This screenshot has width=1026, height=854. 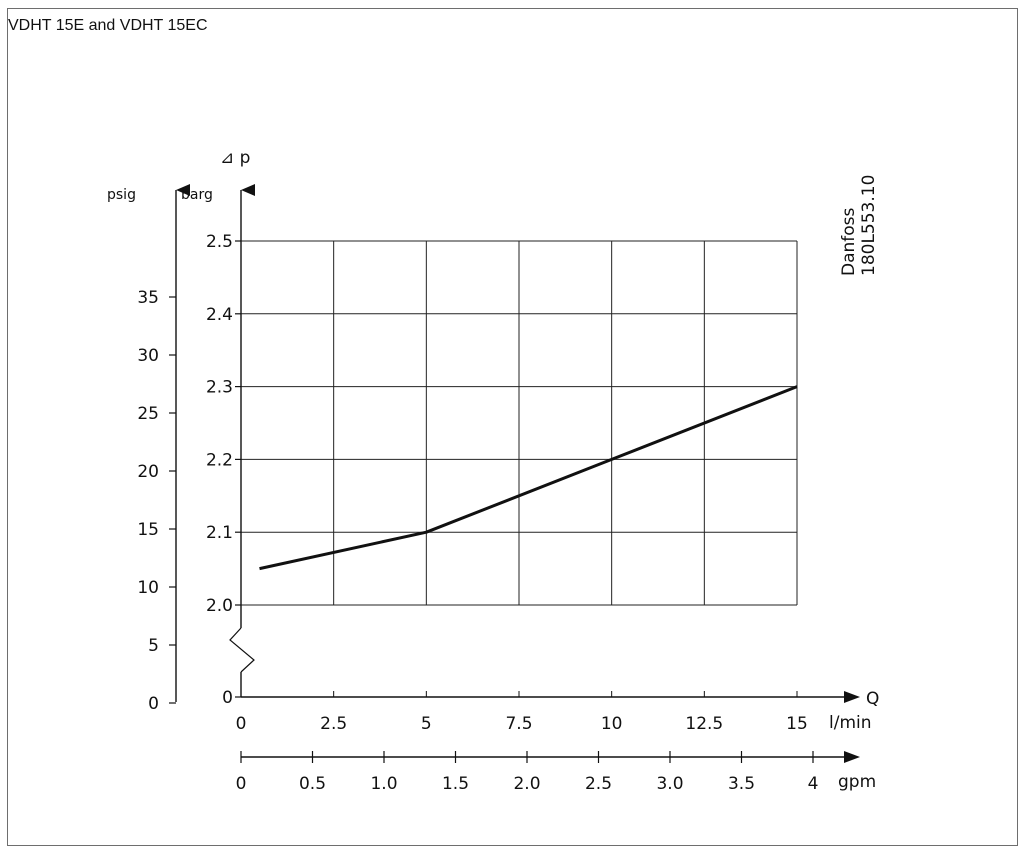 I want to click on x-tick-label: 10, so click(x=612, y=724).